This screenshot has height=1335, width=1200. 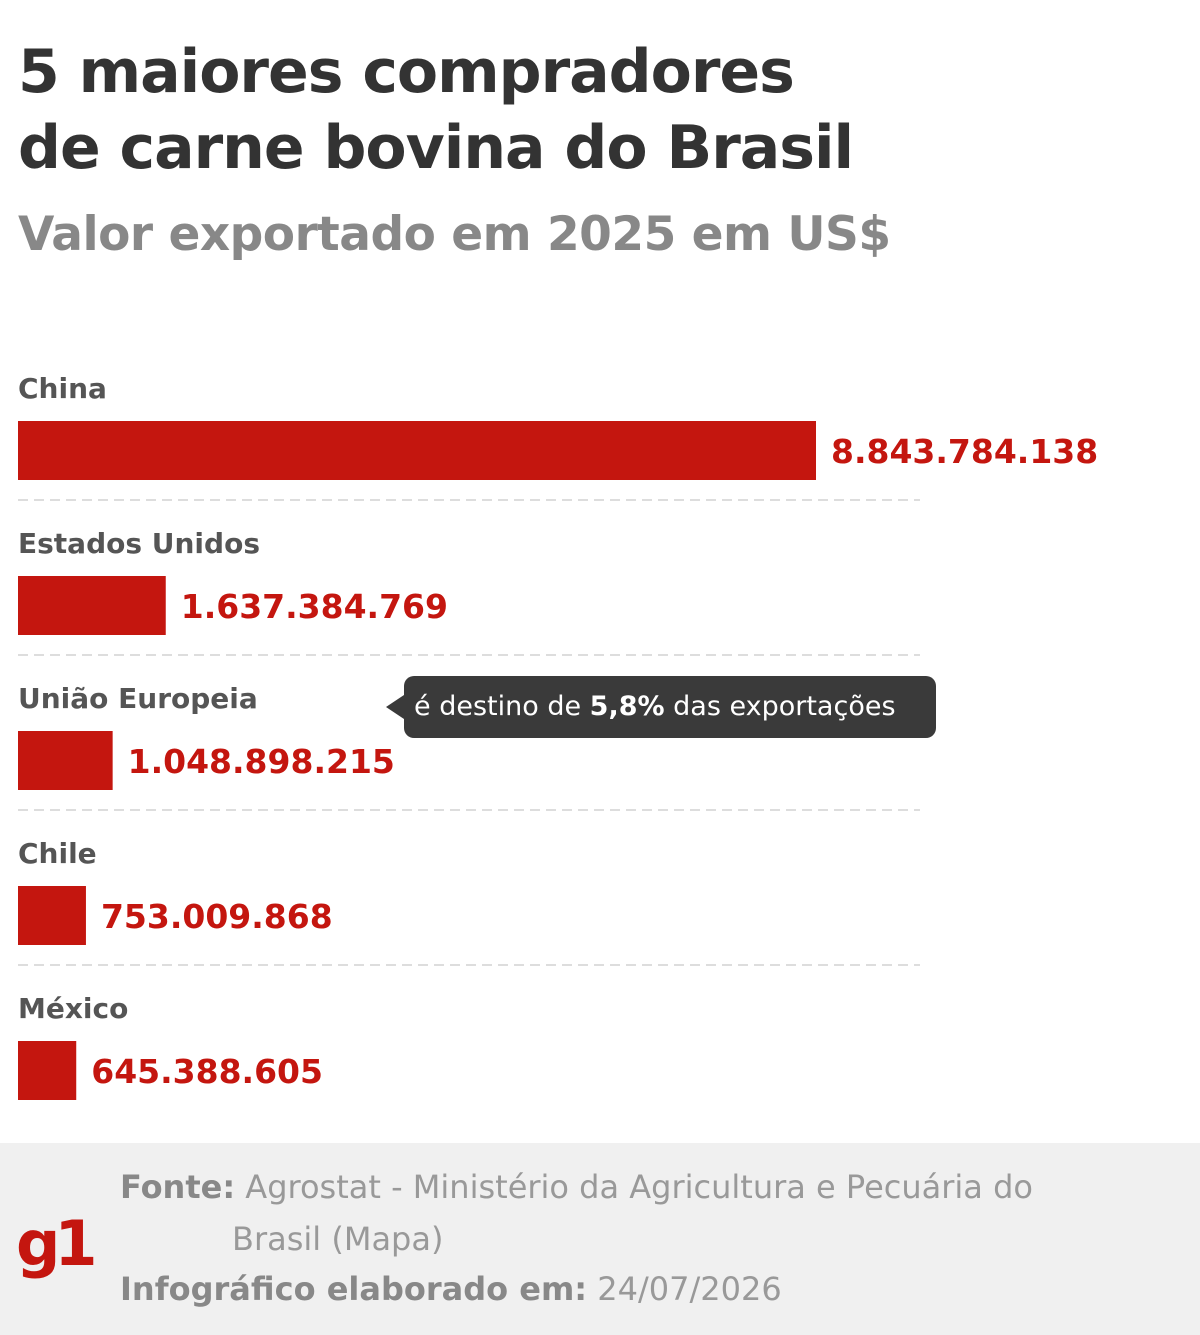 What do you see at coordinates (138, 698) in the screenshot?
I see `category-label: União Europeia` at bounding box center [138, 698].